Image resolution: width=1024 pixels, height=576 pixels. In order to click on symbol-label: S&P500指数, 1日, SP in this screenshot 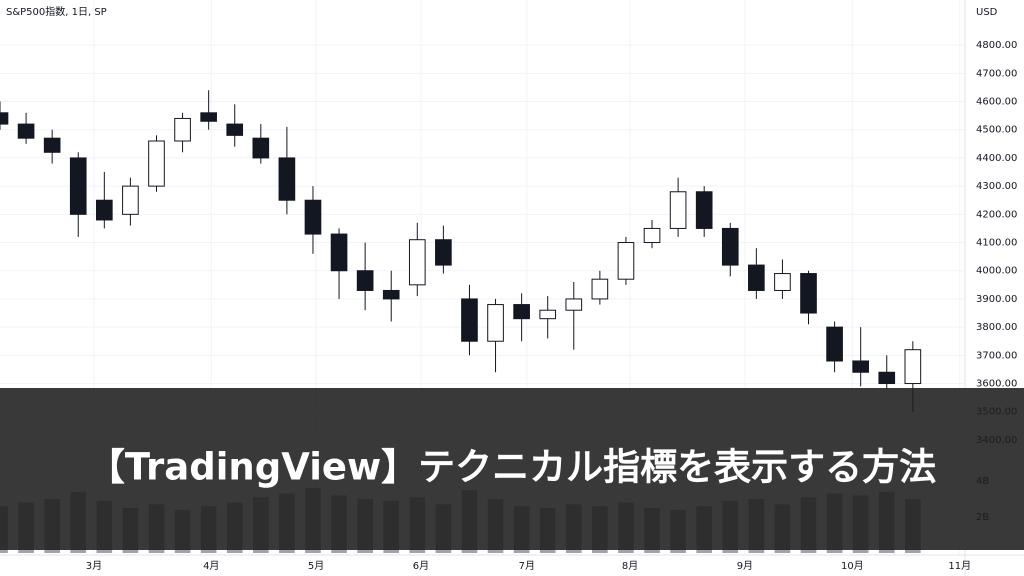, I will do `click(56, 11)`.